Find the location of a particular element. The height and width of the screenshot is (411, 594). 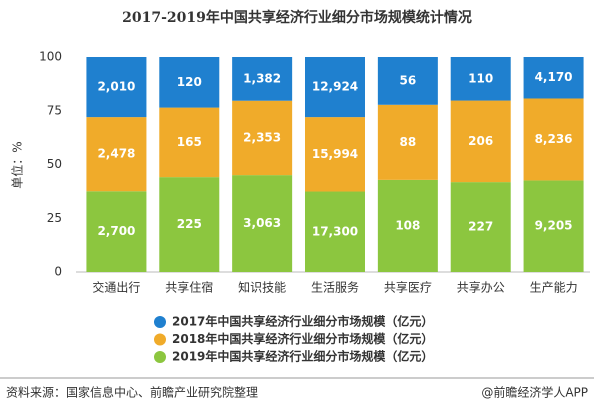

value-label: 206 is located at coordinates (480, 141).